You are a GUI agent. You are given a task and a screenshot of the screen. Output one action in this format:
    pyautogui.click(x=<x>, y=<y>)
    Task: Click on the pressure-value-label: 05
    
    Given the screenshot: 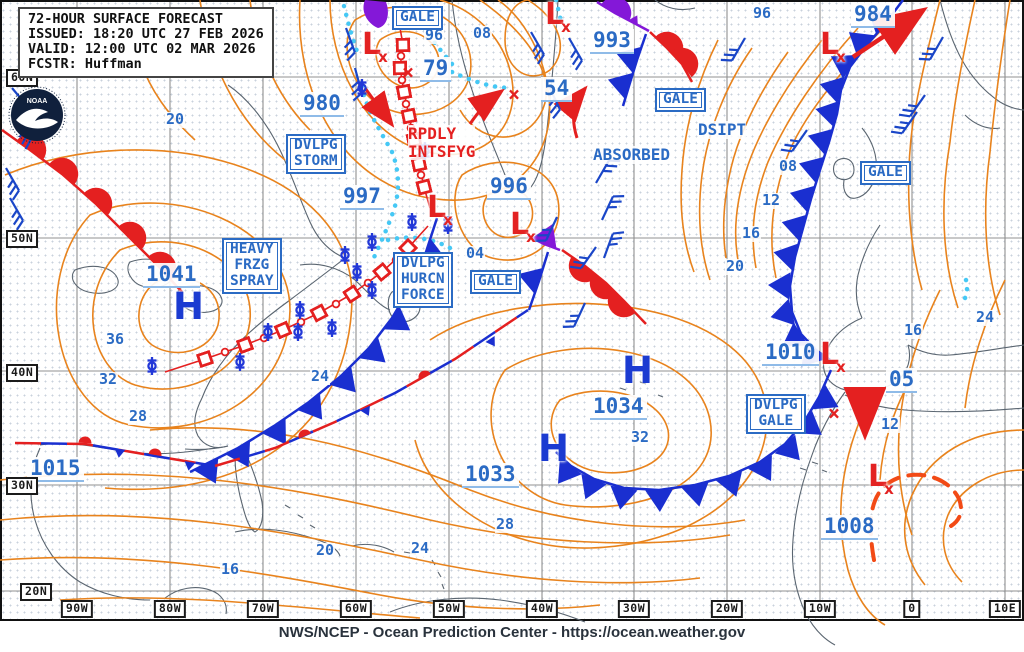 What is the action you would take?
    pyautogui.click(x=902, y=381)
    